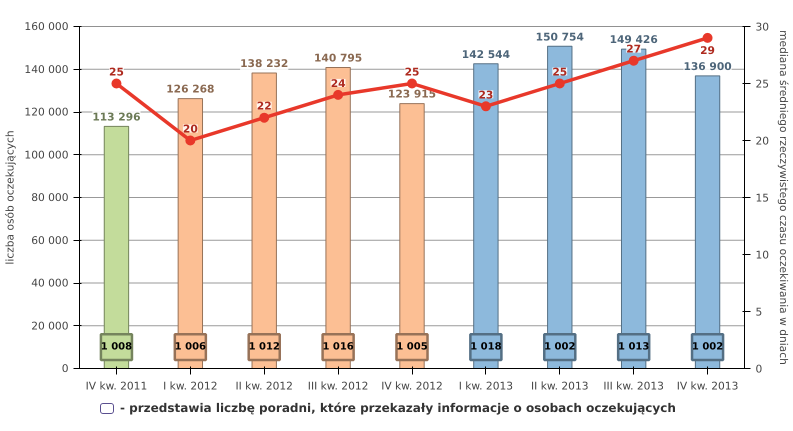  I want to click on data-label: 27, so click(634, 49).